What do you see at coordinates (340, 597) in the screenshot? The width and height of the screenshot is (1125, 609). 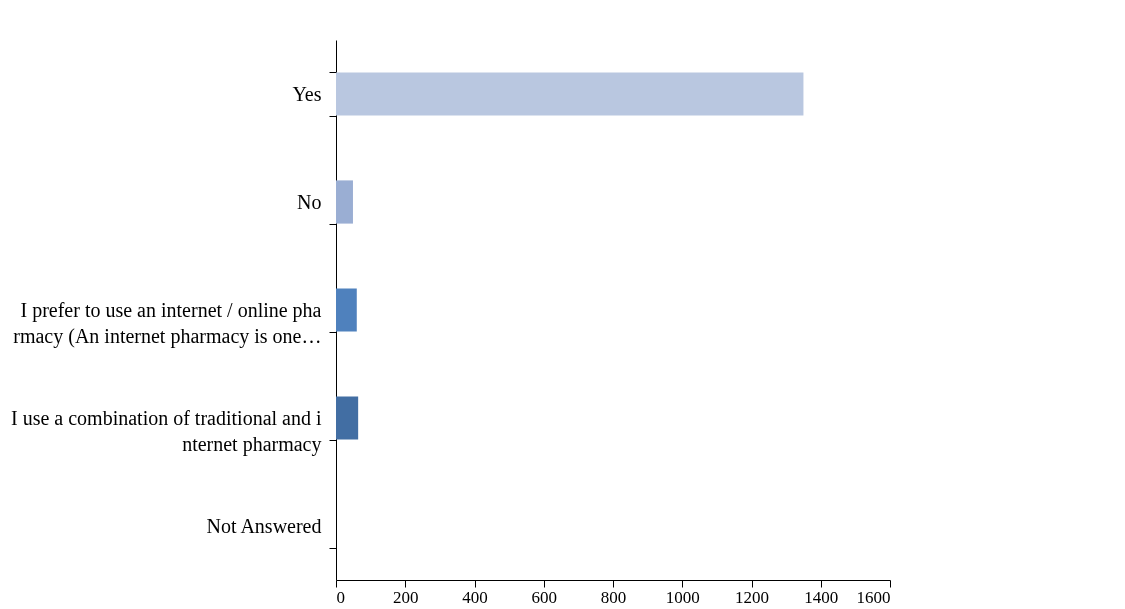 I see `x-tick-label: 0` at bounding box center [340, 597].